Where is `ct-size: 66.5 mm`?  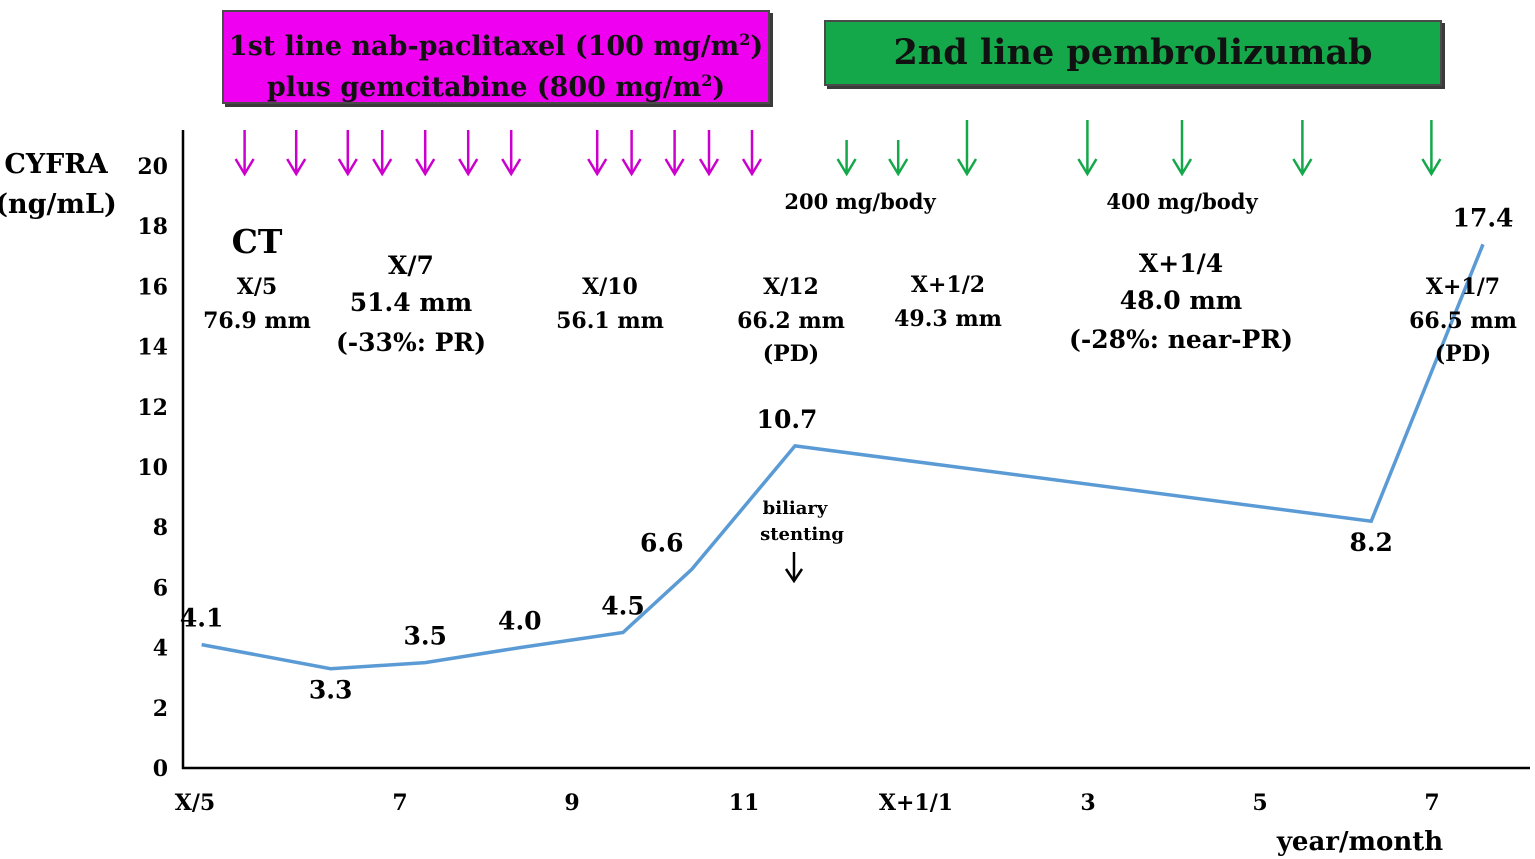 ct-size: 66.5 mm is located at coordinates (1463, 321).